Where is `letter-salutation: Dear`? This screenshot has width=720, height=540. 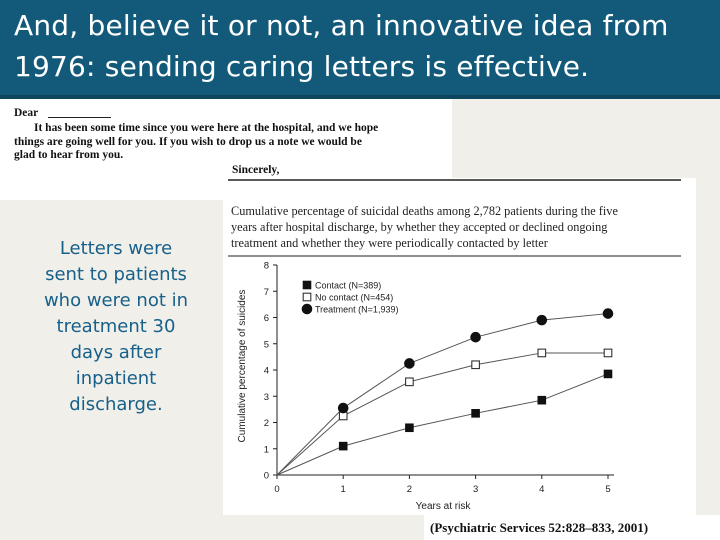
letter-salutation: Dear is located at coordinates (26, 113).